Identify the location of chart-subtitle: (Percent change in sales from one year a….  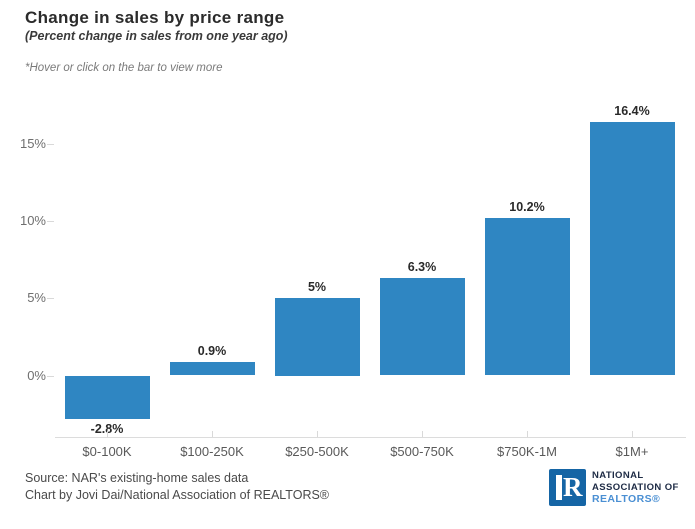
(156, 36).